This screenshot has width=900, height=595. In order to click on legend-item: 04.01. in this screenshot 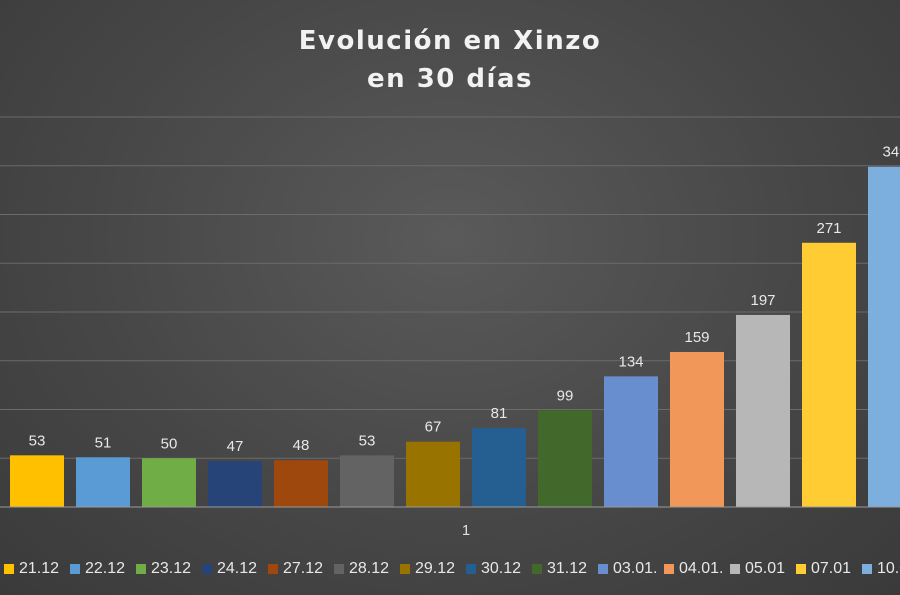, I will do `click(693, 569)`.